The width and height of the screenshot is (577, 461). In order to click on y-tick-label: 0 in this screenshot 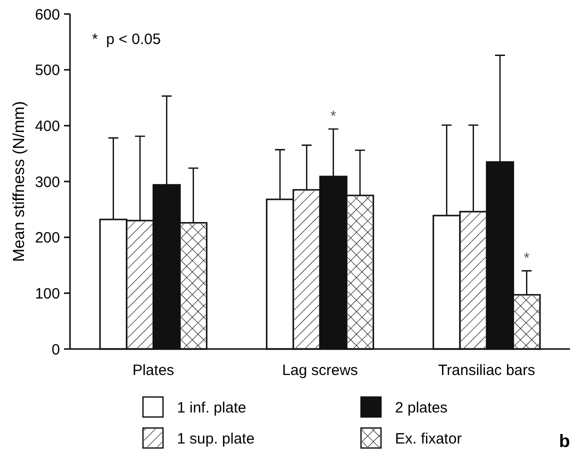, I will do `click(56, 349)`.